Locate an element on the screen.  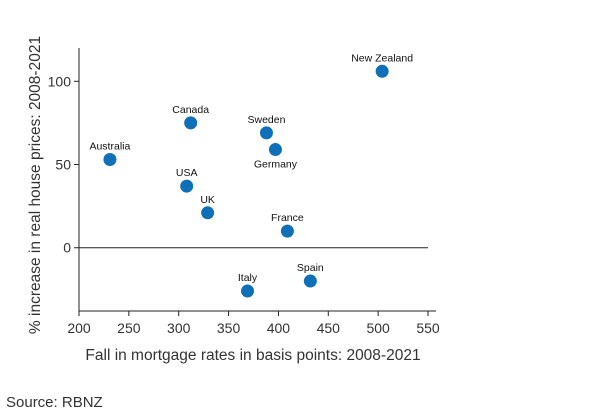
x-tick-label: 400 is located at coordinates (279, 328).